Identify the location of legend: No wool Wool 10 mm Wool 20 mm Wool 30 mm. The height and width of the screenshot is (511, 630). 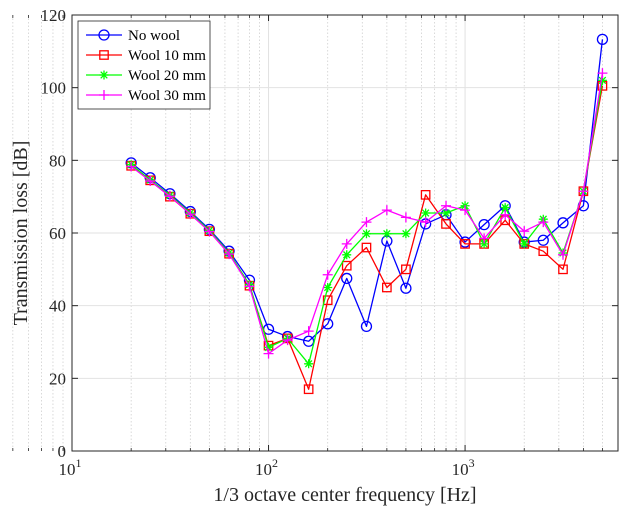
(144, 65).